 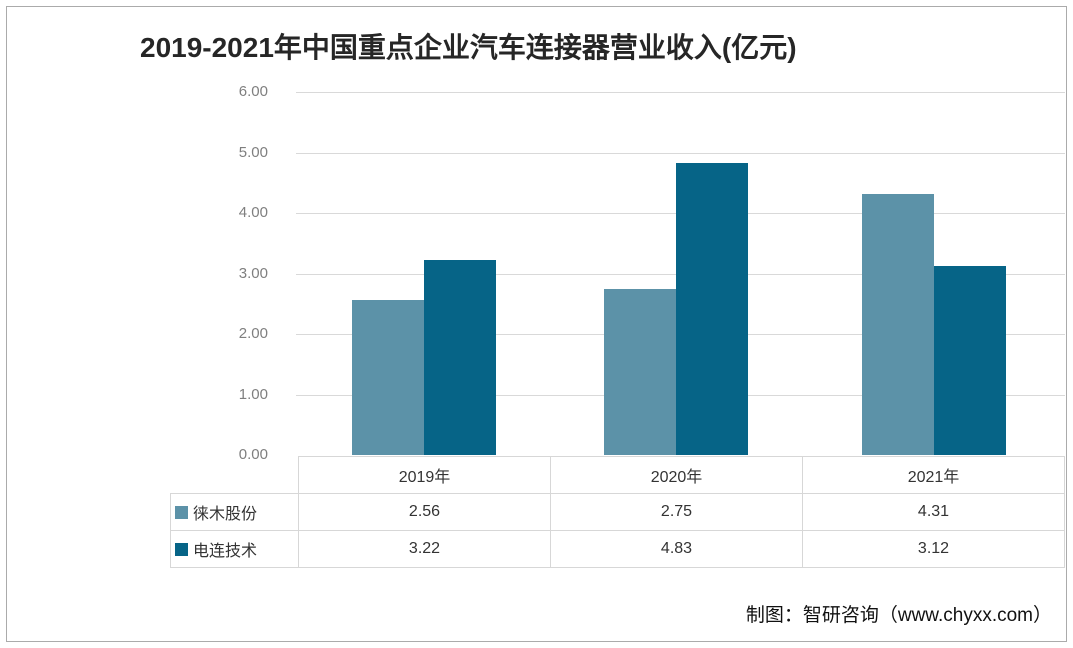 What do you see at coordinates (253, 454) in the screenshot?
I see `y-tick-label: 0.00` at bounding box center [253, 454].